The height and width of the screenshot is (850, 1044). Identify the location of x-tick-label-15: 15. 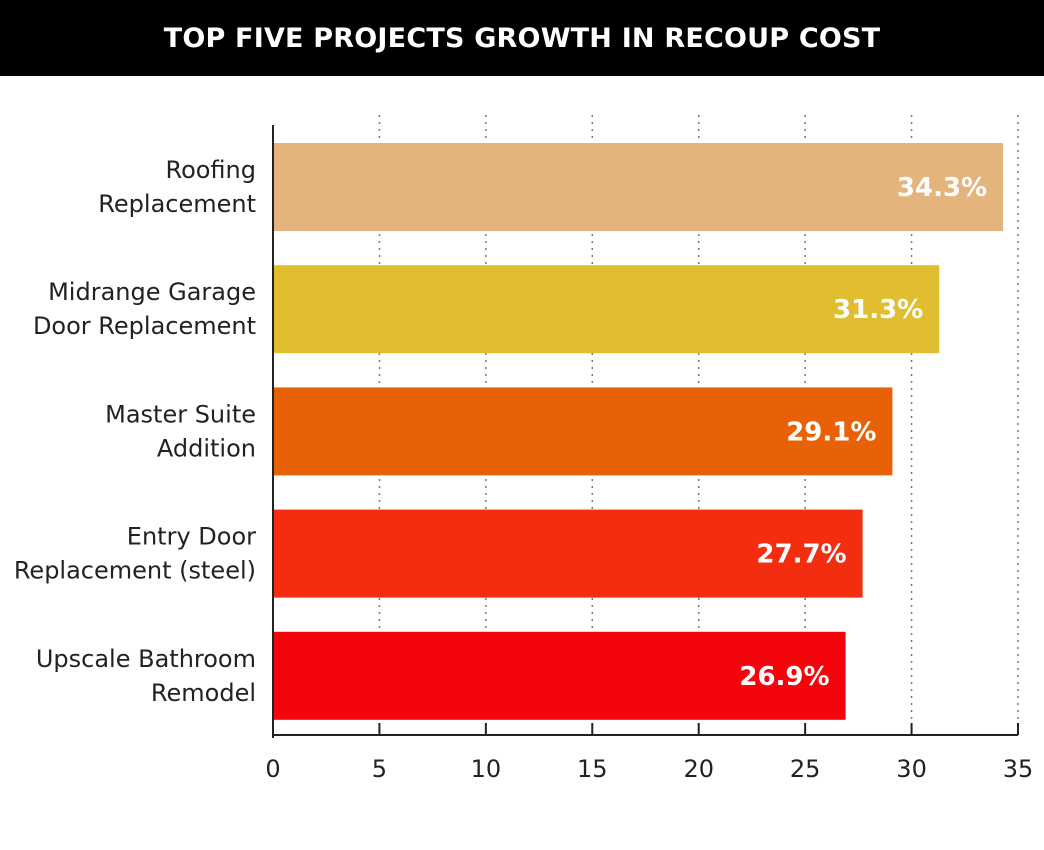
(592, 769).